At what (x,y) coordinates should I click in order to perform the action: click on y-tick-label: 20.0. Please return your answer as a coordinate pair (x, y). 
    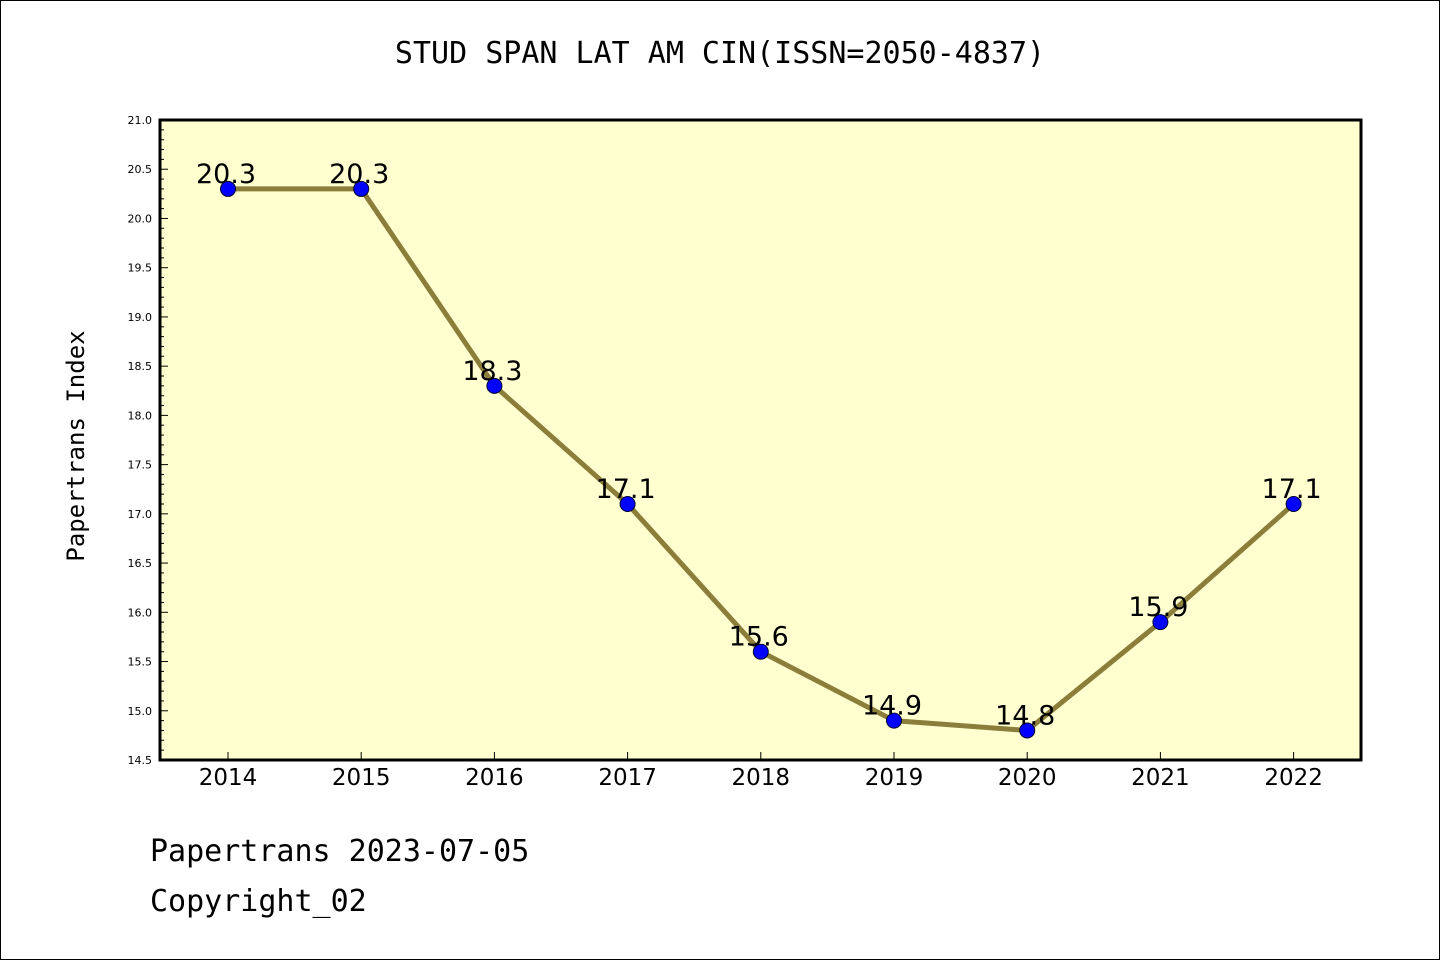
    Looking at the image, I should click on (140, 218).